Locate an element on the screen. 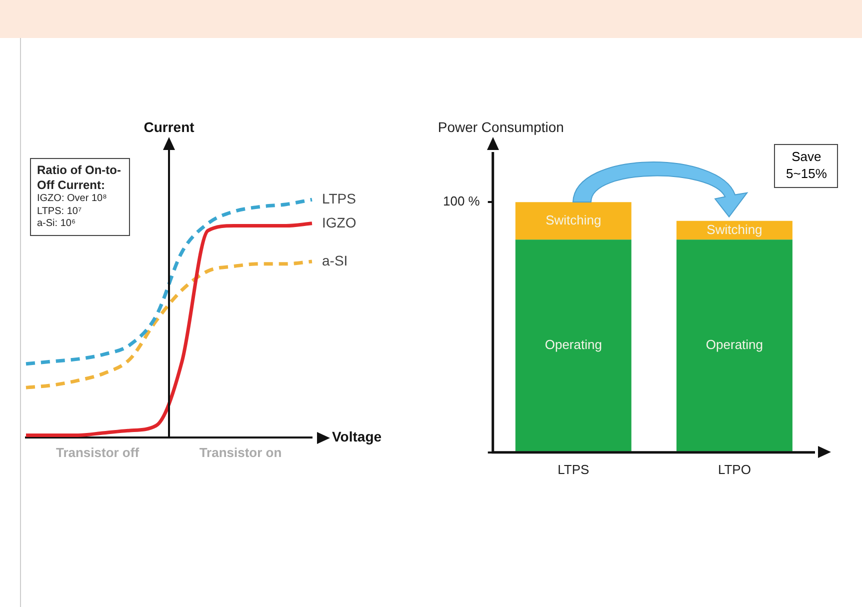 The image size is (862, 607). x-tick-label: LTPO is located at coordinates (734, 469).